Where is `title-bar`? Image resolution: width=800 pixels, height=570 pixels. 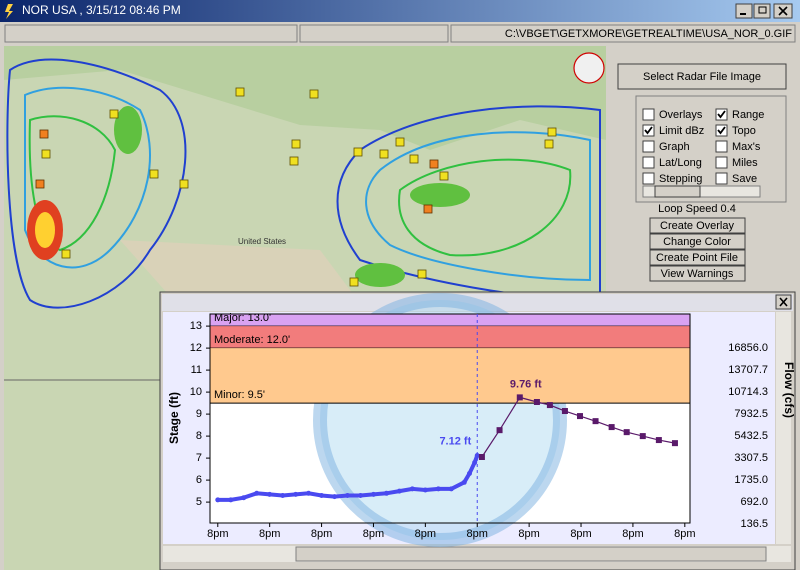
title-bar is located at coordinates (400, 11).